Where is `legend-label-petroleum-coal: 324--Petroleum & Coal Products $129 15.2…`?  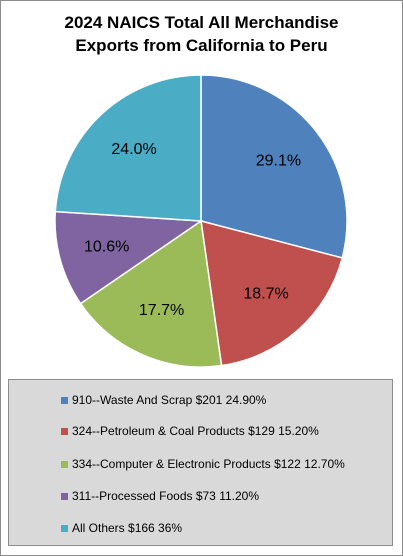
legend-label-petroleum-coal: 324--Petroleum & Coal Products $129 15.2… is located at coordinates (195, 431).